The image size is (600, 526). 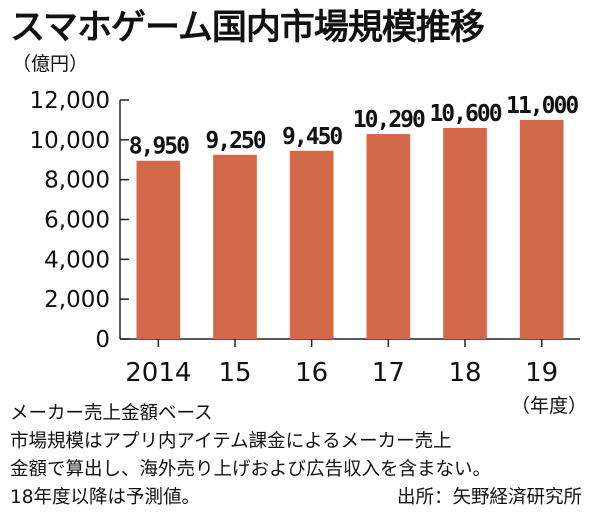 I want to click on x-axis-unit: （年度）, so click(x=549, y=406).